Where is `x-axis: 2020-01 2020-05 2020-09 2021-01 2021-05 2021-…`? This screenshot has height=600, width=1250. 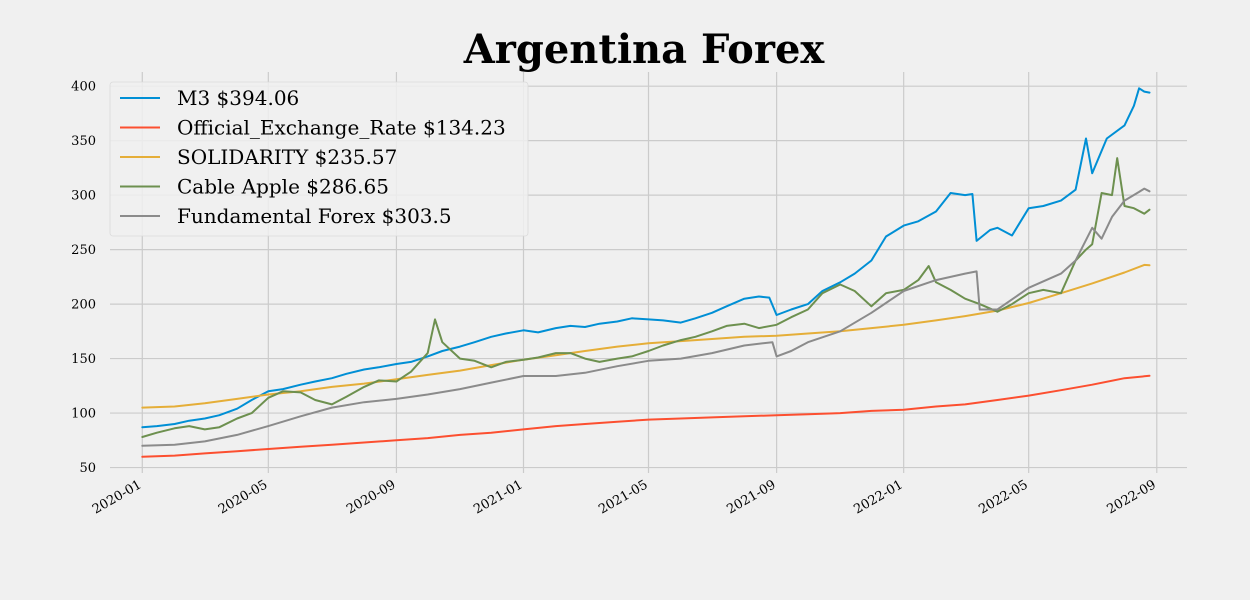
x-axis: 2020-01 2020-05 2020-09 2021-01 2021-05 2021-… is located at coordinates (624, 497).